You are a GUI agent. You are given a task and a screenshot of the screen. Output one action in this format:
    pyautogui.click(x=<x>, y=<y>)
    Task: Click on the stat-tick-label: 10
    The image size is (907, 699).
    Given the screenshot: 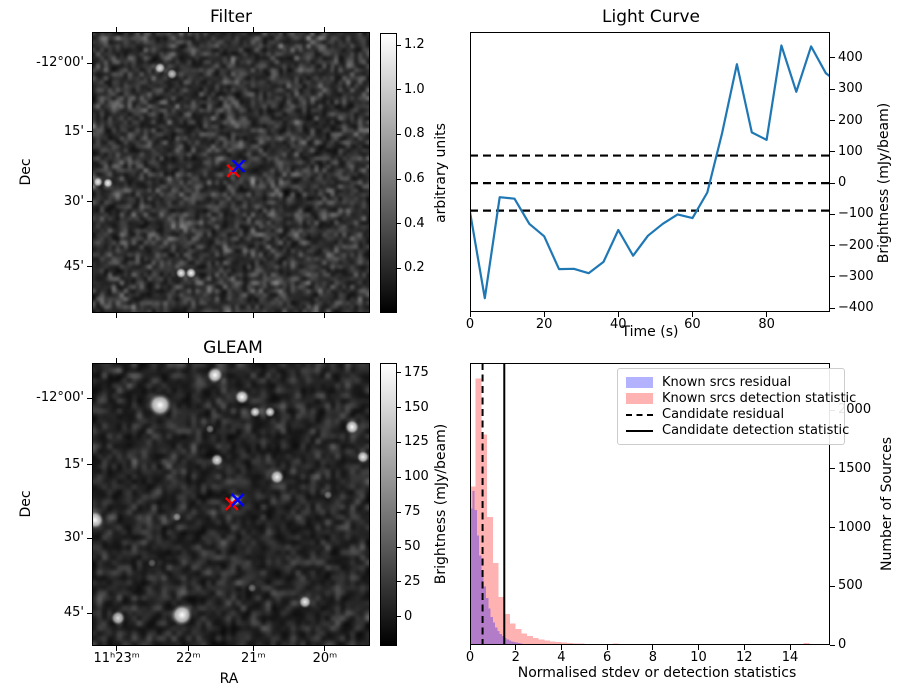 What is the action you would take?
    pyautogui.click(x=698, y=657)
    